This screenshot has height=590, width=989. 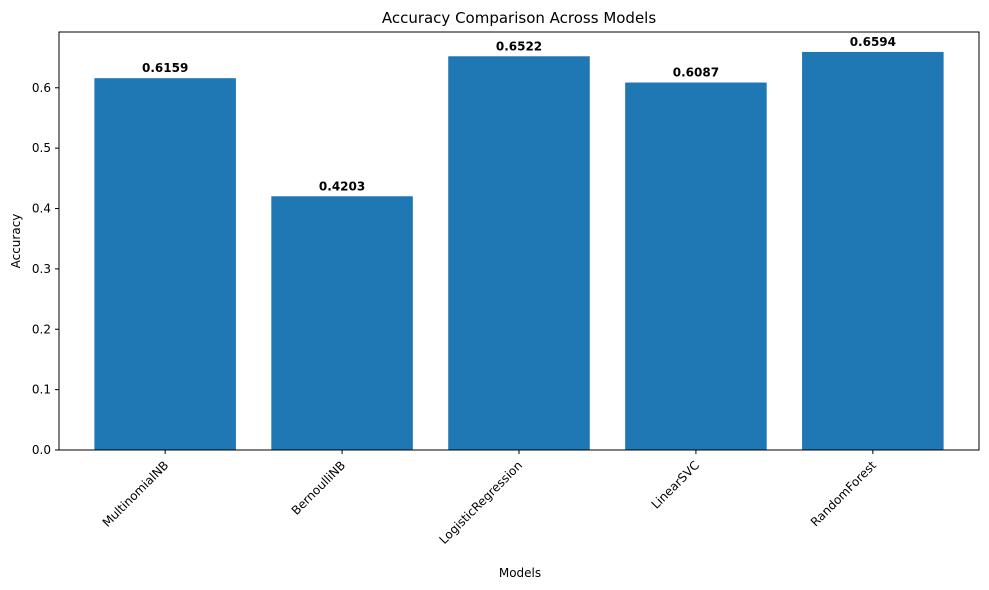 I want to click on y-axis-label: Accuracy, so click(x=16, y=241).